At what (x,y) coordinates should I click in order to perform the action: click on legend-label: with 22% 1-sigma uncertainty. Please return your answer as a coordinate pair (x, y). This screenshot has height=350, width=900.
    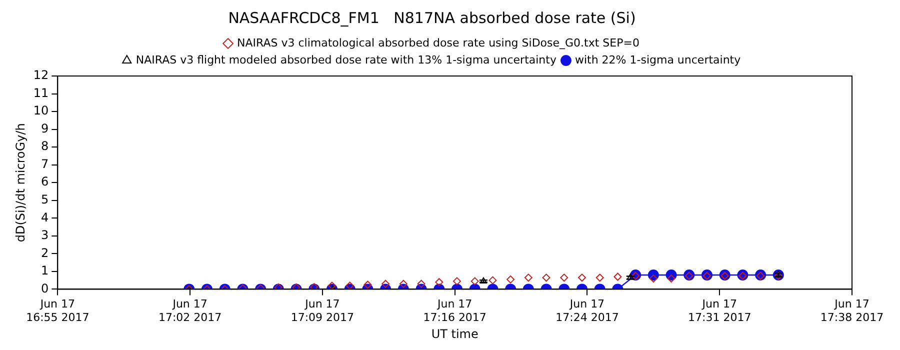
    Looking at the image, I should click on (658, 59).